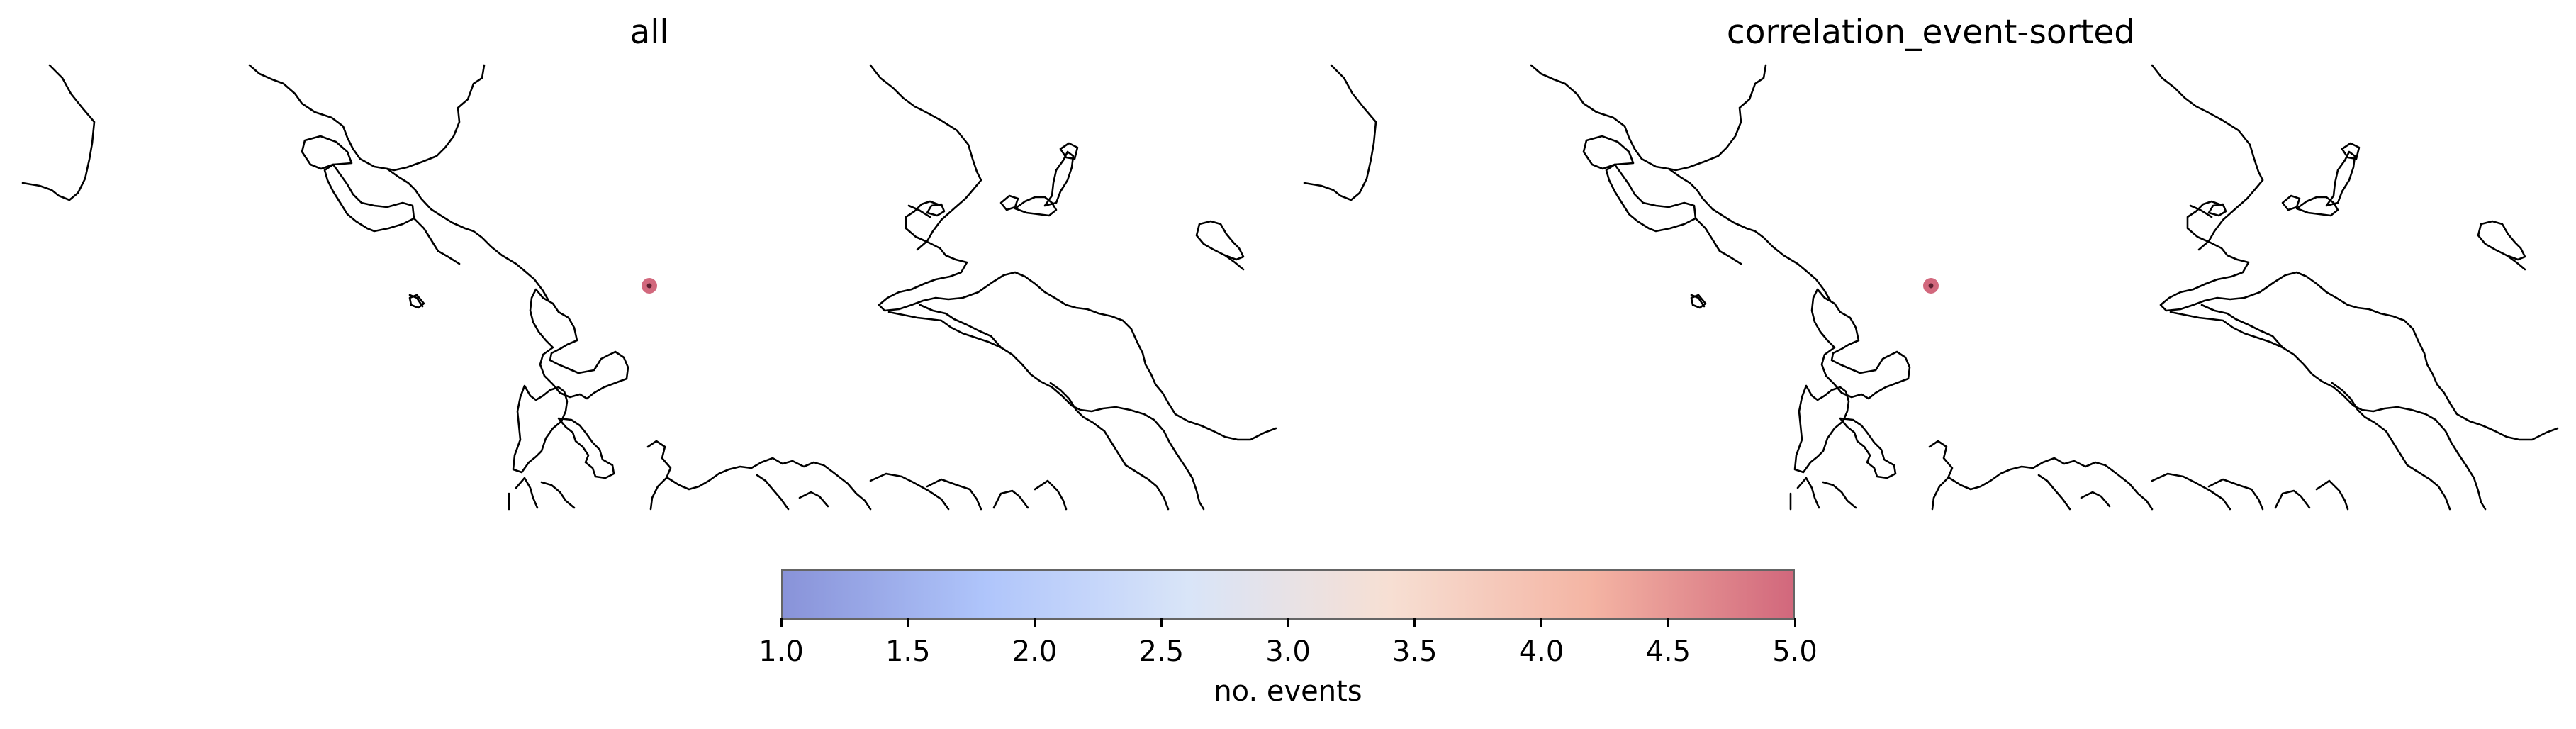  I want to click on colorbar-tick-label: 1.5, so click(908, 651).